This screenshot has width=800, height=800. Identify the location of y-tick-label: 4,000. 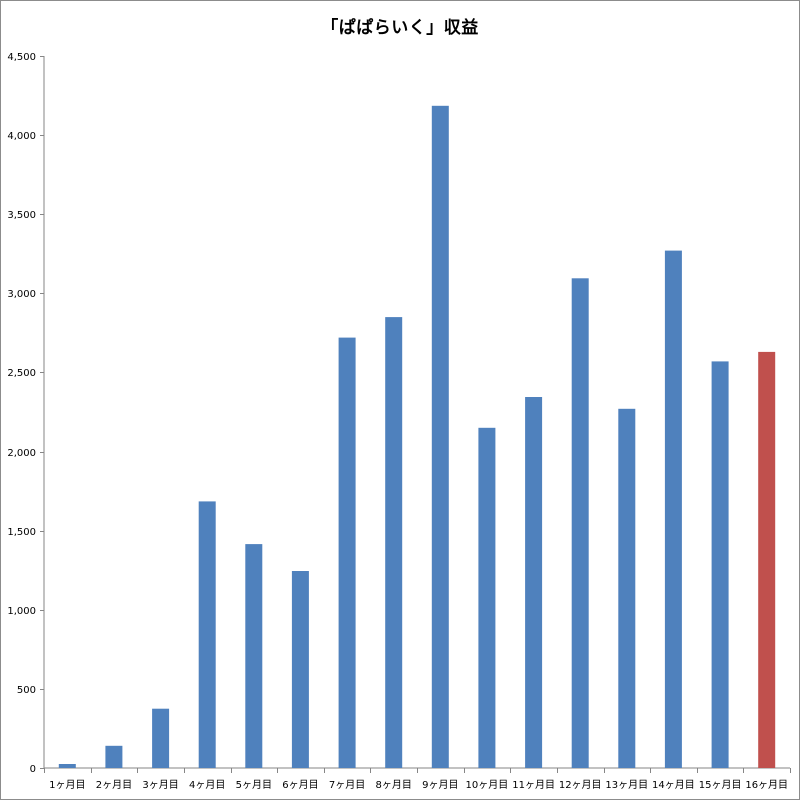
(21, 136).